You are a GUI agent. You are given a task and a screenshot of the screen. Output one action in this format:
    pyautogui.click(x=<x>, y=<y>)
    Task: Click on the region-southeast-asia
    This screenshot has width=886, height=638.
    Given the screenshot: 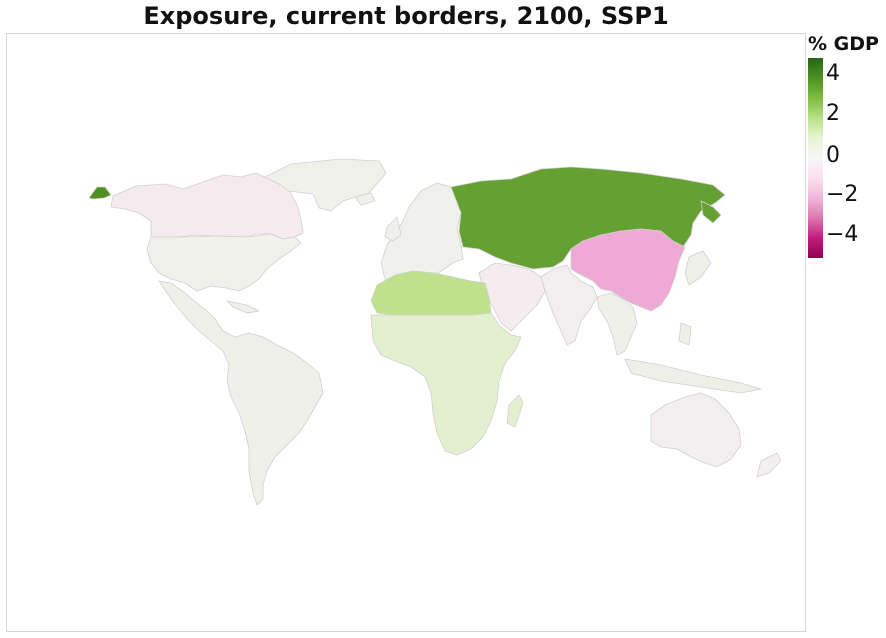 What is the action you would take?
    pyautogui.click(x=617, y=324)
    